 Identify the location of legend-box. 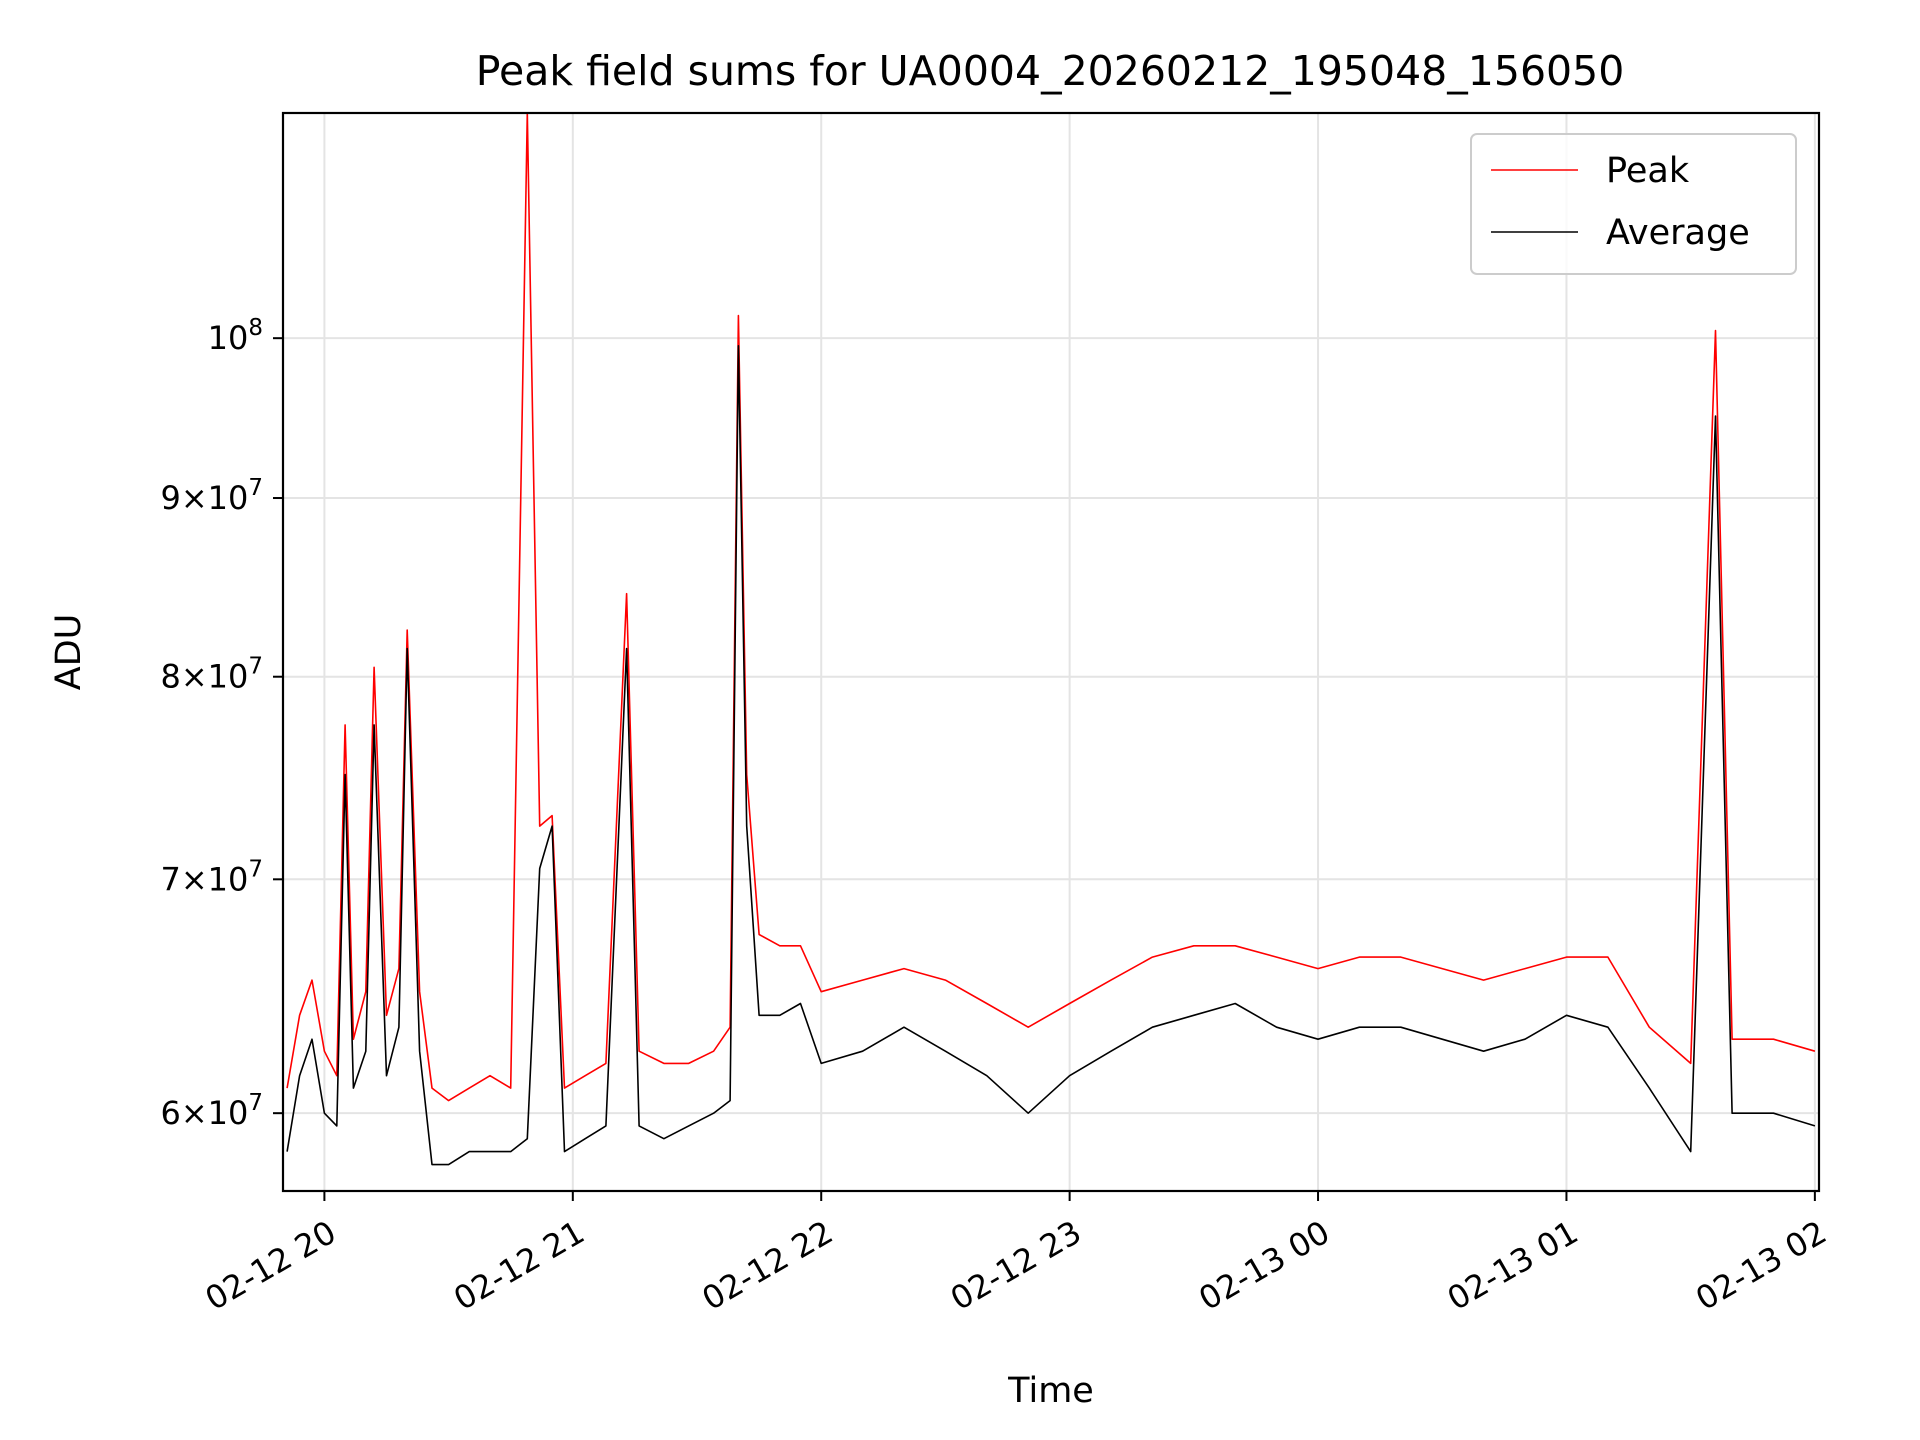
(1633, 204).